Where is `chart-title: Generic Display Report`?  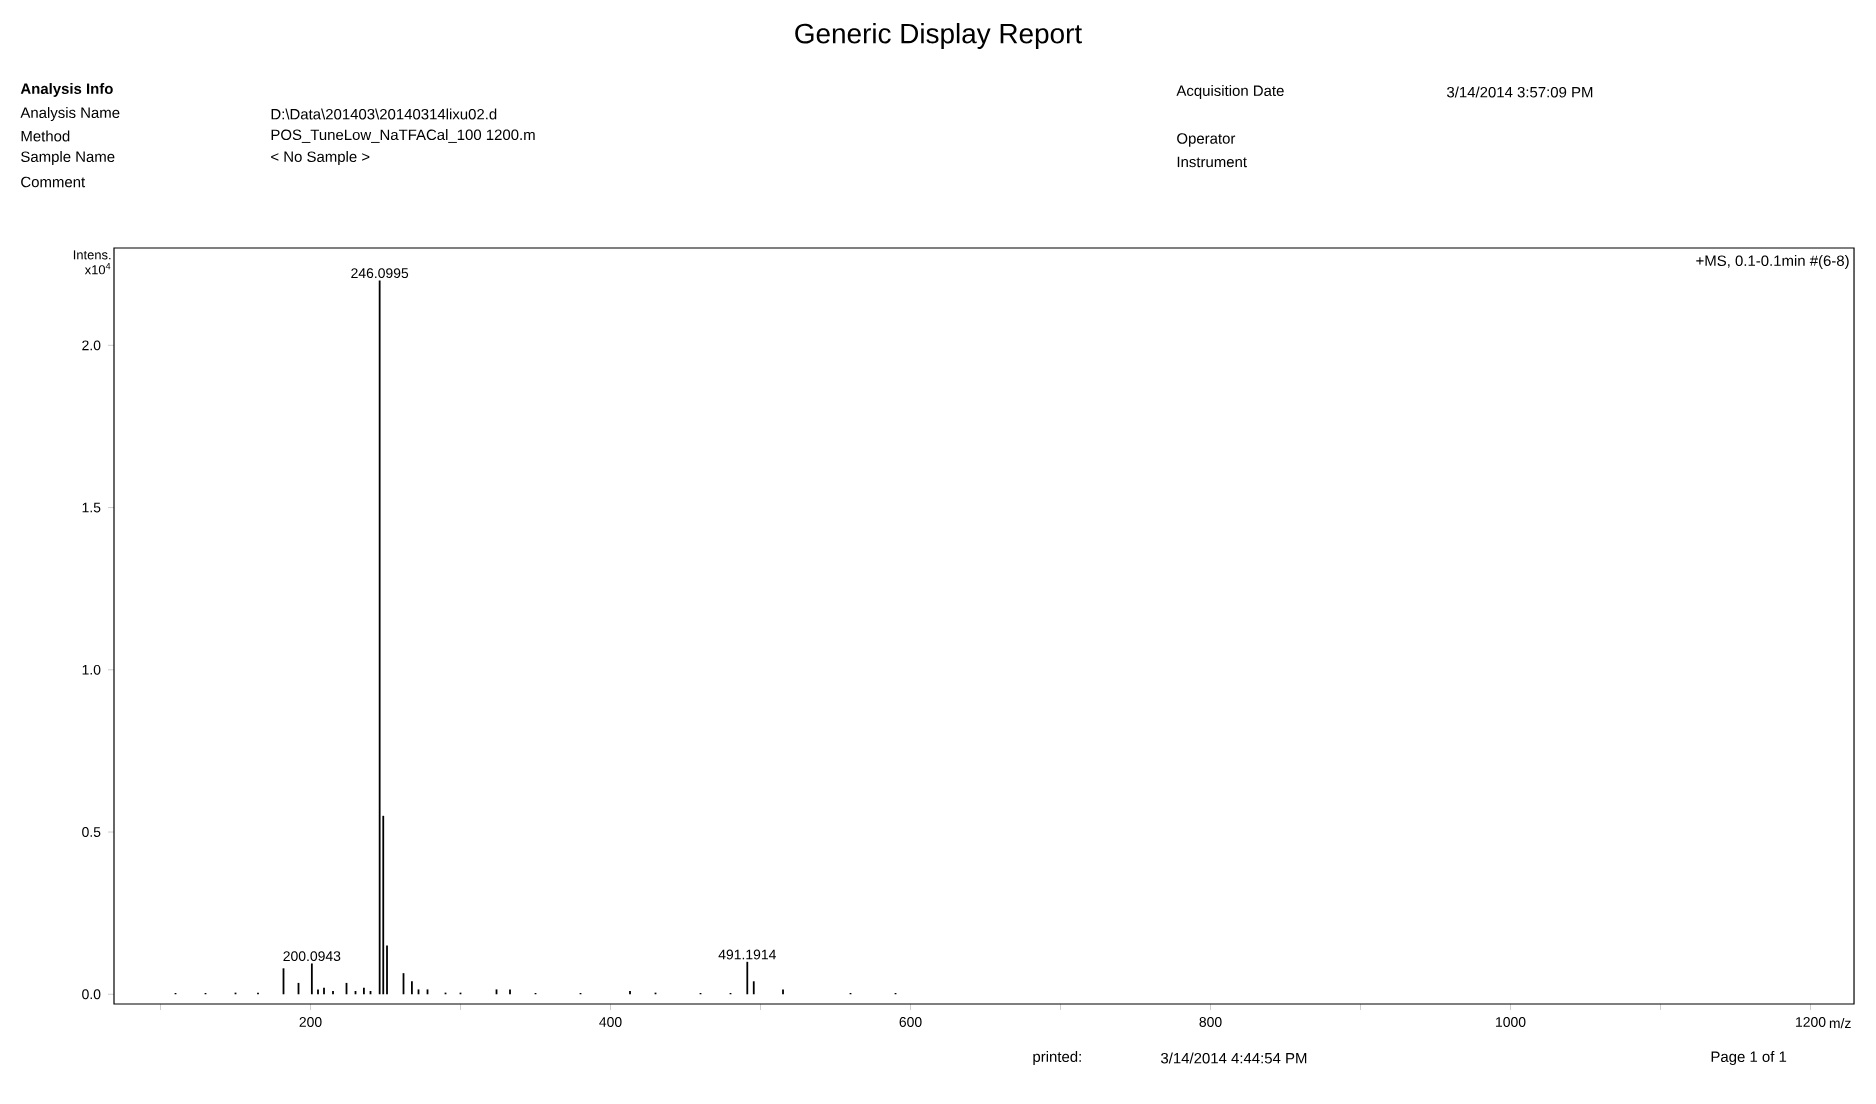
chart-title: Generic Display Report is located at coordinates (938, 35).